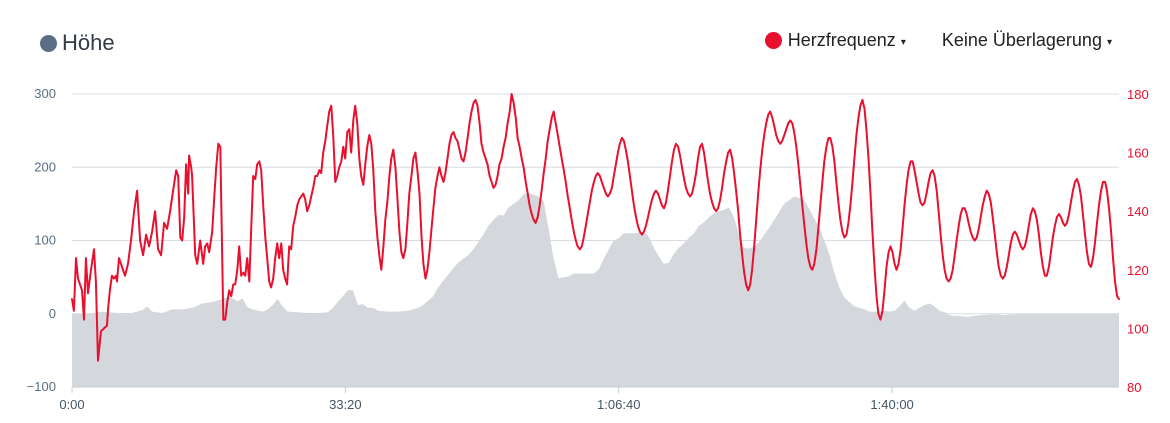 The width and height of the screenshot is (1170, 423). Describe the element at coordinates (45, 166) in the screenshot. I see `y-left-tick-label: 200` at that location.